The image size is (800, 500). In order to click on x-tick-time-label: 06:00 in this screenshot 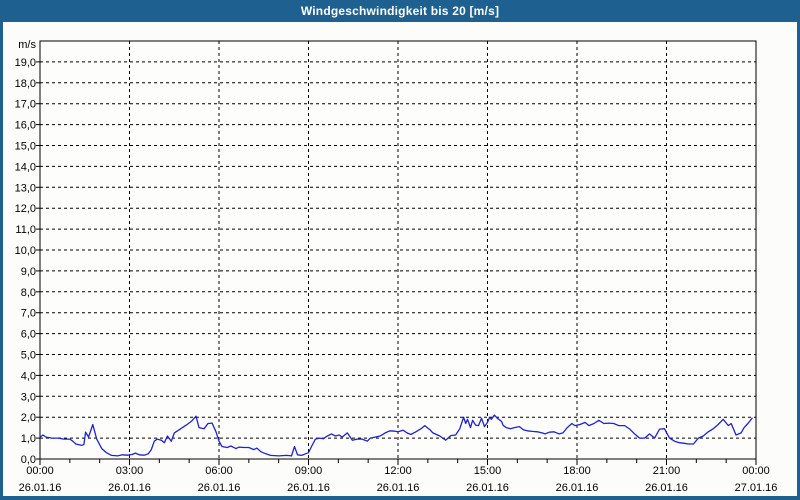, I will do `click(219, 471)`.